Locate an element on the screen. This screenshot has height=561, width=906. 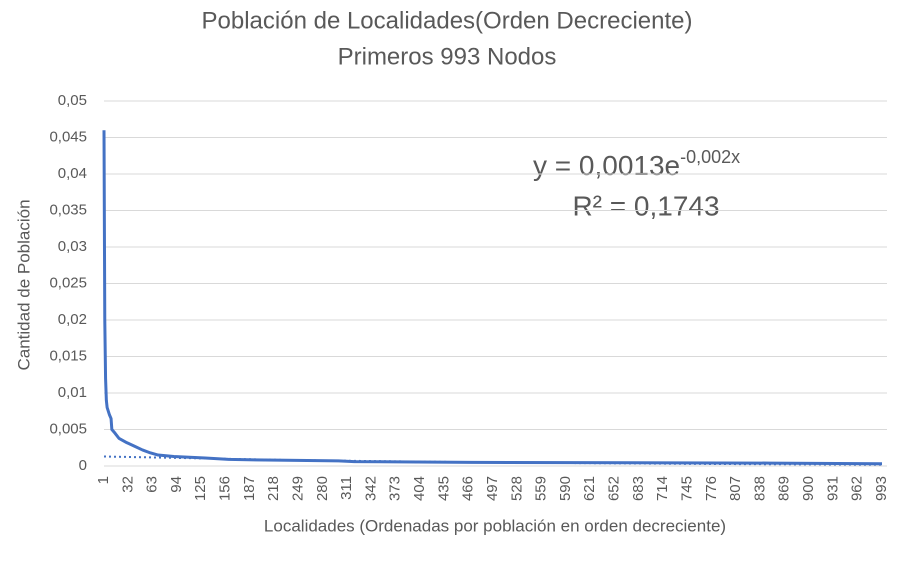
y-tick-label: 0,02 is located at coordinates (72, 319).